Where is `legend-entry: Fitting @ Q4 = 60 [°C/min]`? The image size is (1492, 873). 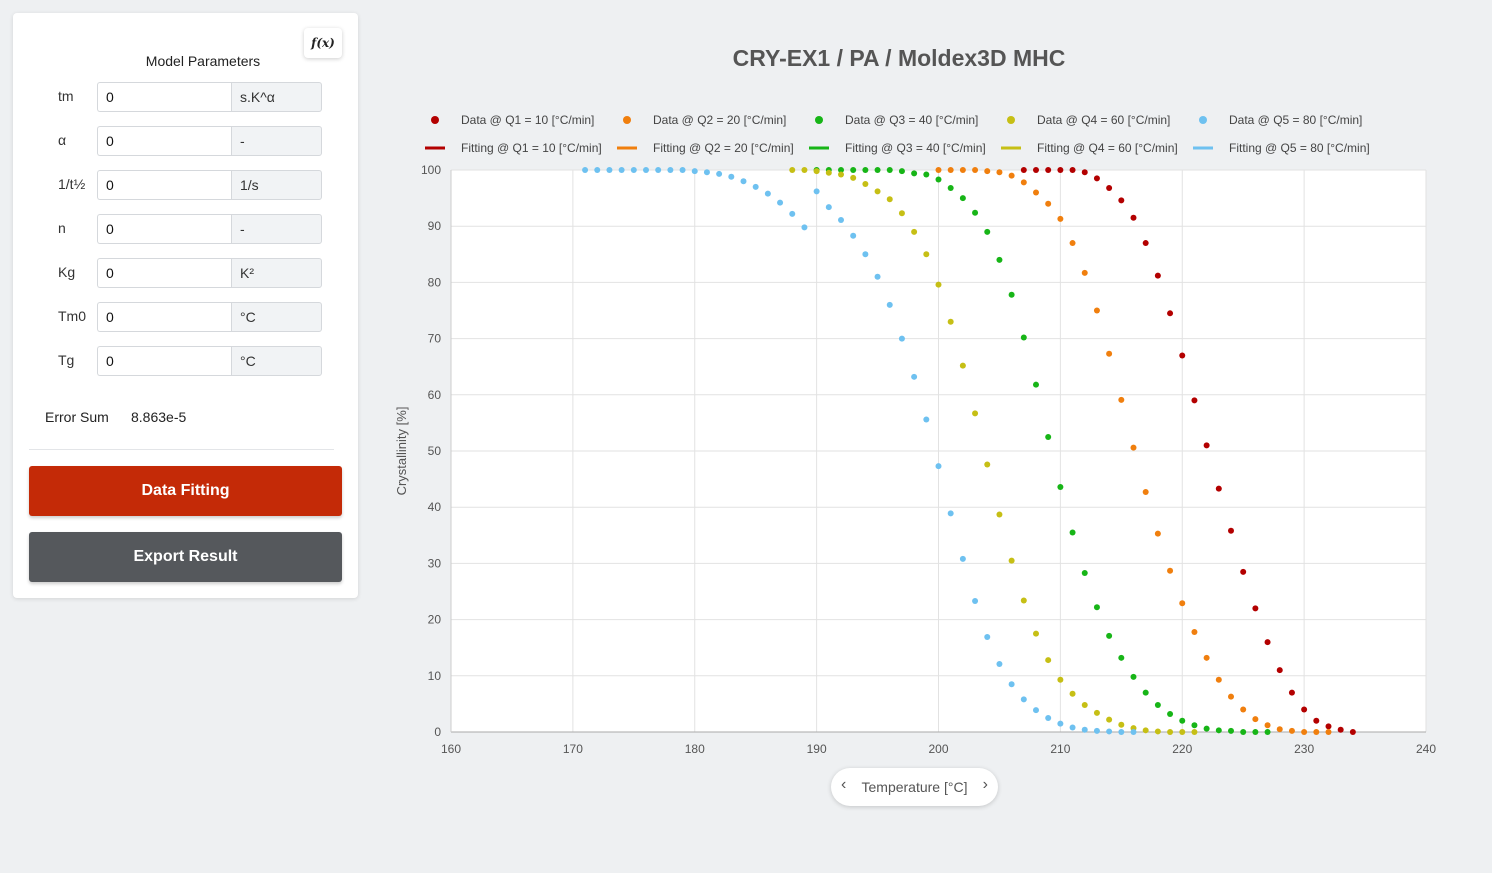
legend-entry: Fitting @ Q4 = 60 [°C/min] is located at coordinates (1107, 148).